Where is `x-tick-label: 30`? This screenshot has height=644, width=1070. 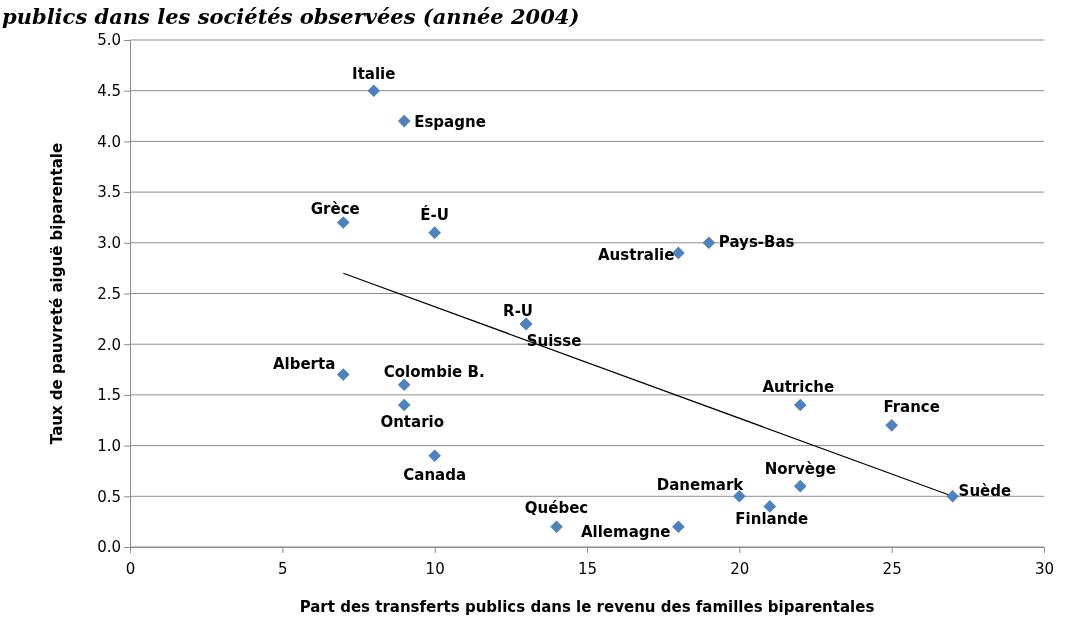 x-tick-label: 30 is located at coordinates (1044, 569).